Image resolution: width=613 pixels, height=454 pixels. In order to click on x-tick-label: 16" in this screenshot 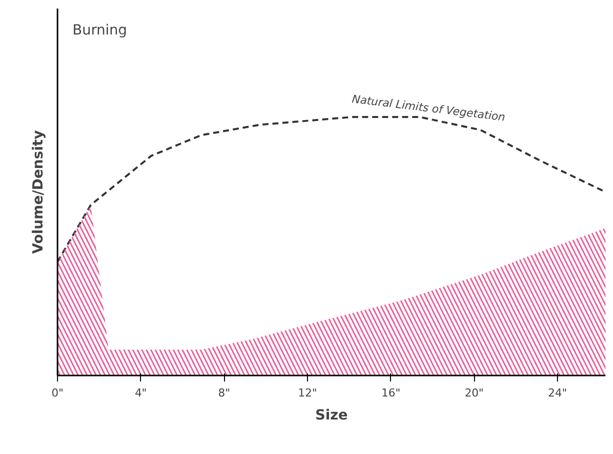, I will do `click(390, 393)`.